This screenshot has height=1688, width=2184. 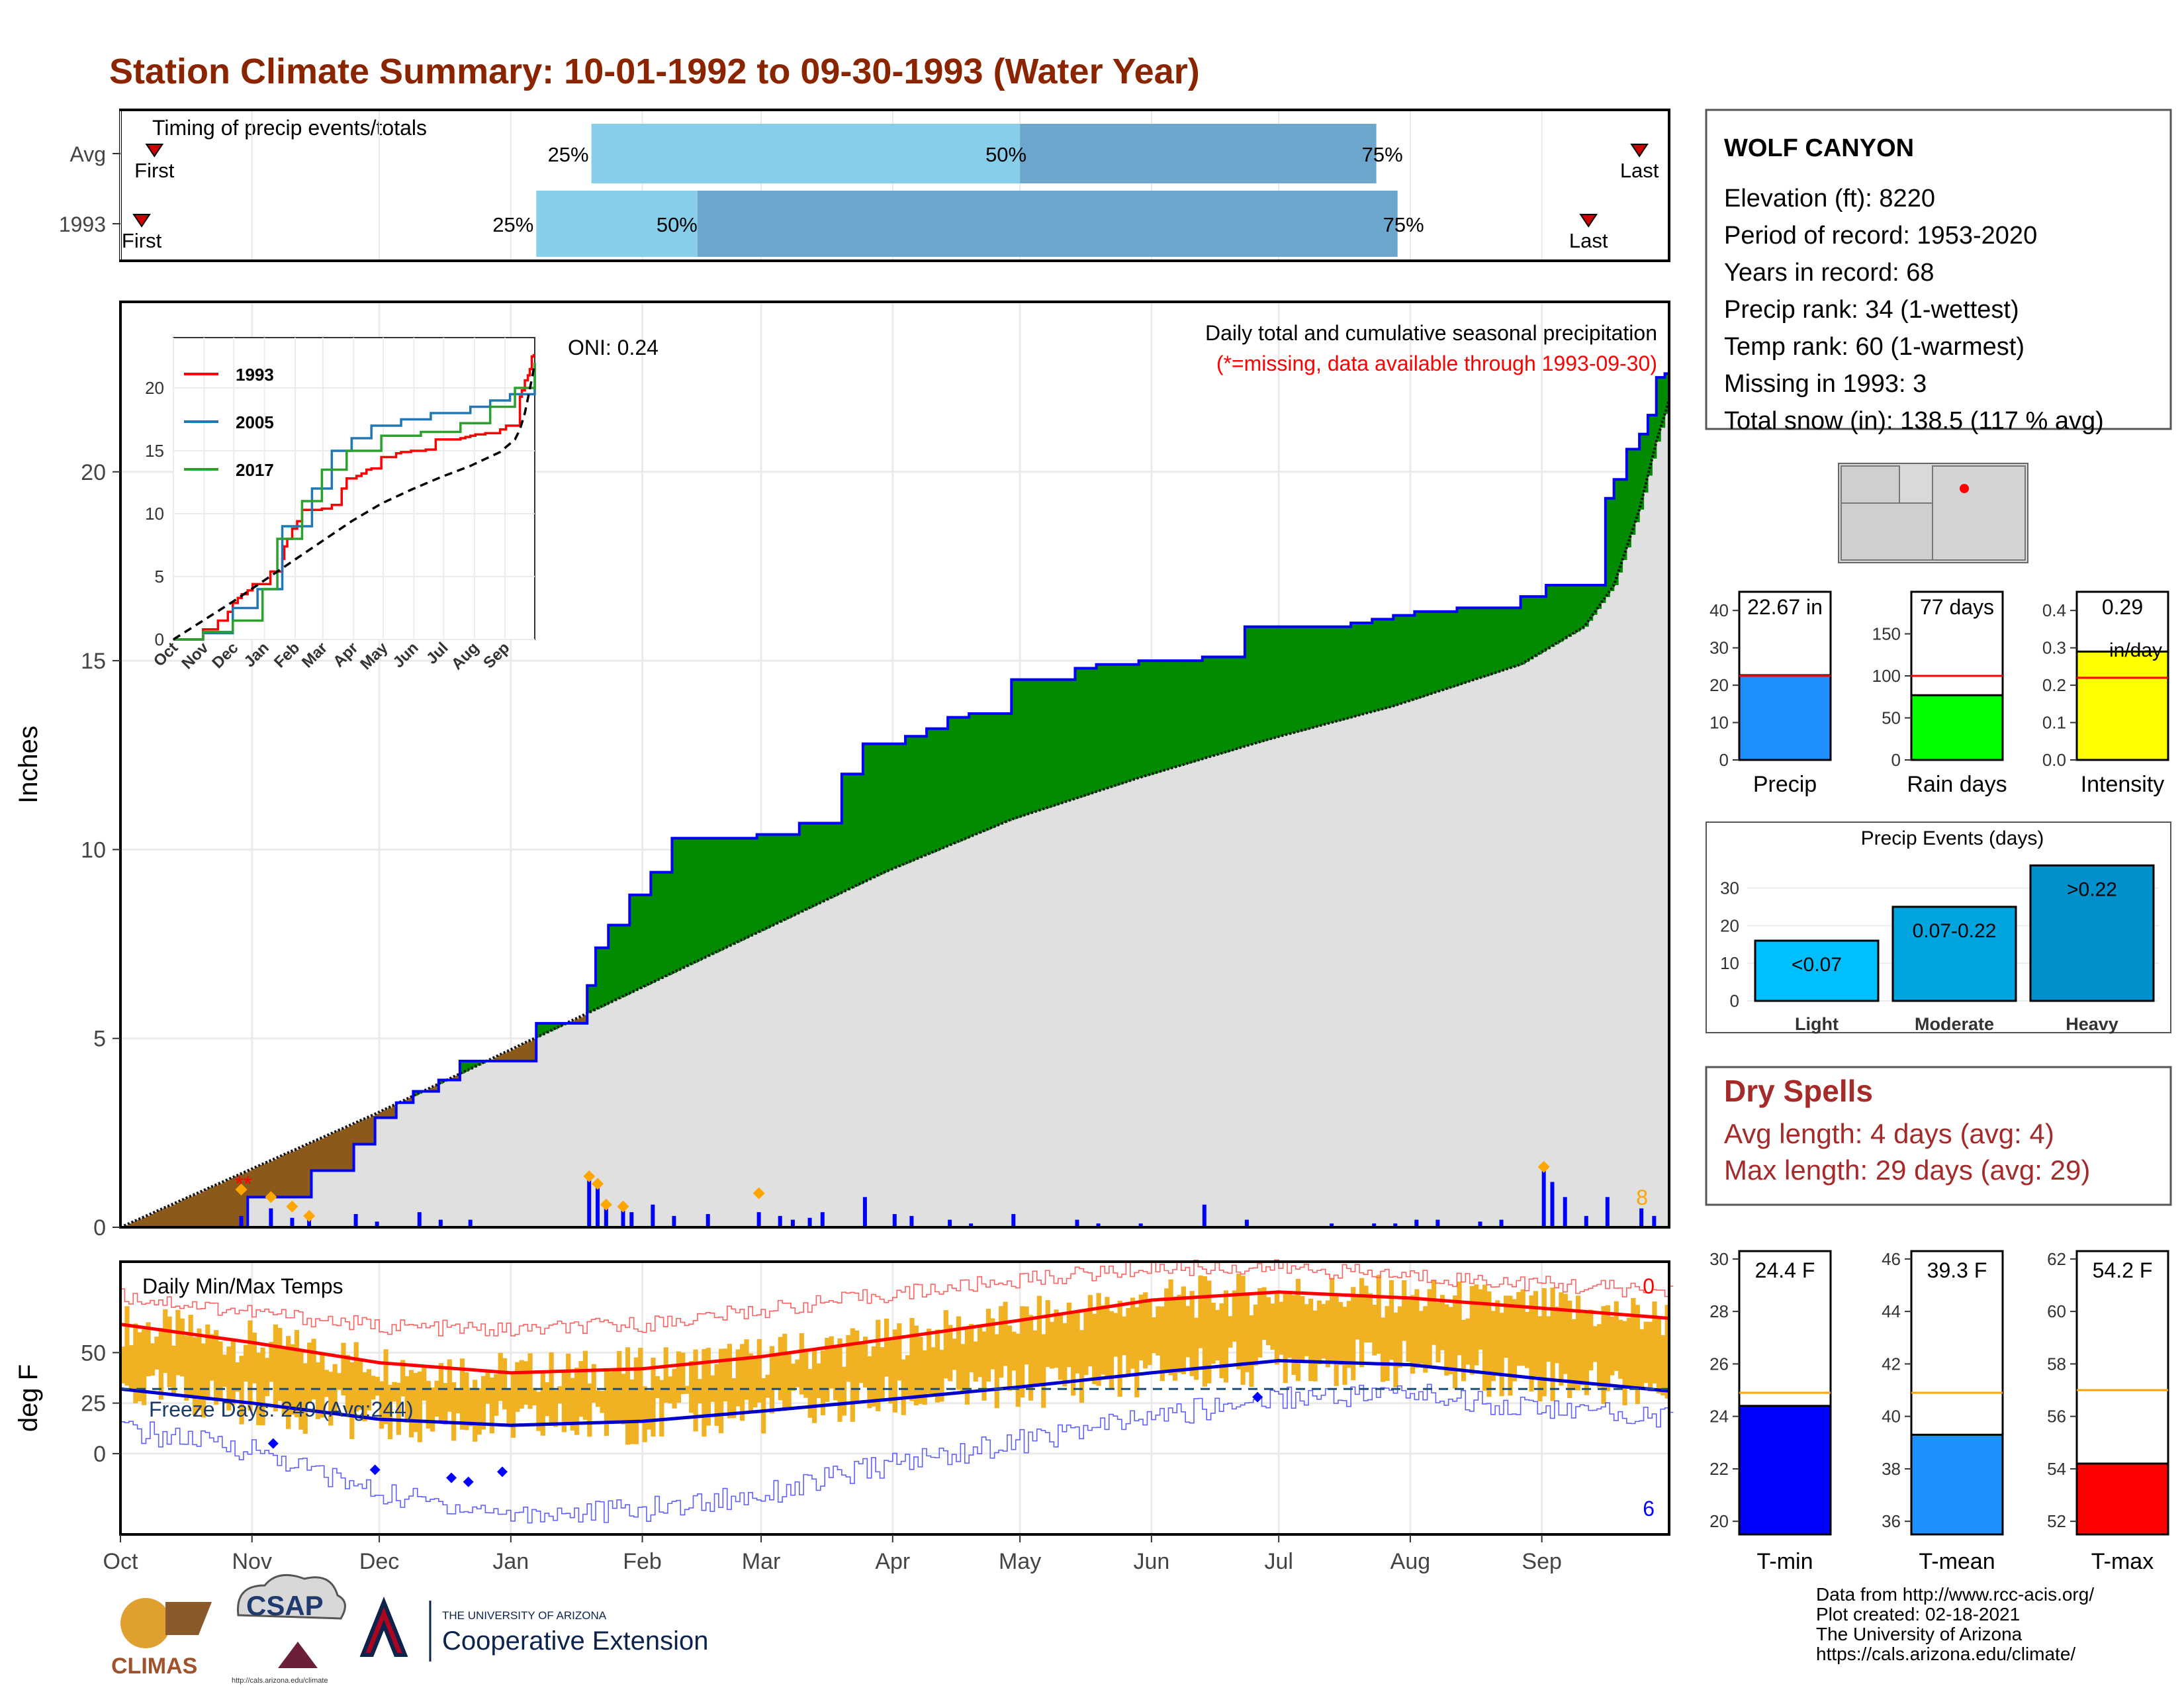 What do you see at coordinates (355, 502) in the screenshot?
I see `inset-series-line-2005` at bounding box center [355, 502].